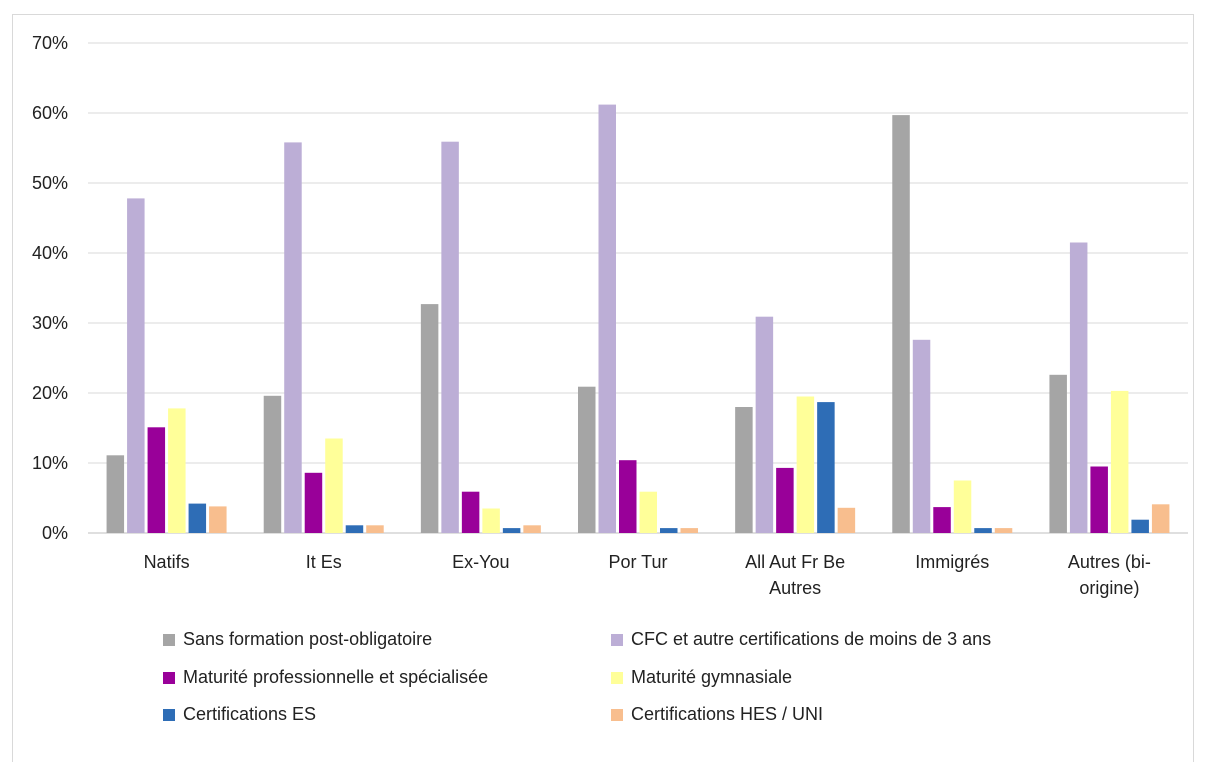  Describe the element at coordinates (952, 562) in the screenshot. I see `x-tick-label: Immigrés` at that location.